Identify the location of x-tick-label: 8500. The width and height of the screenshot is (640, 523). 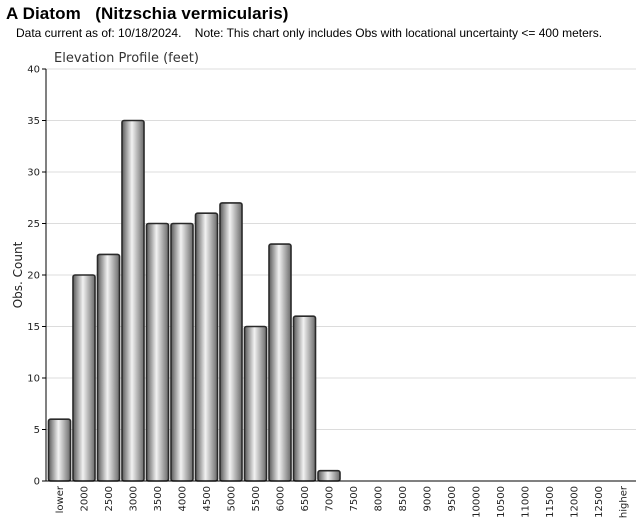
(403, 498).